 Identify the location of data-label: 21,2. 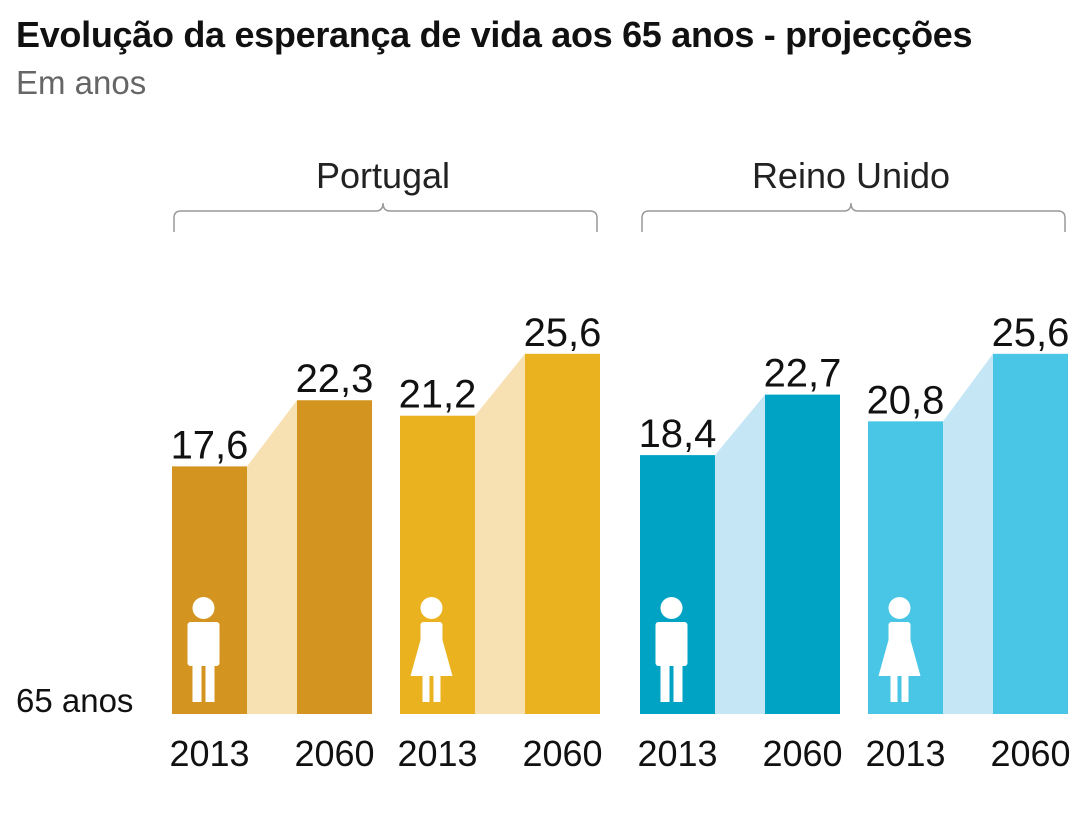
(438, 395).